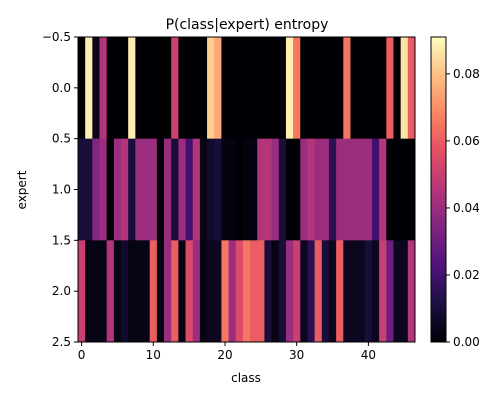 This screenshot has width=500, height=400. What do you see at coordinates (466, 342) in the screenshot?
I see `colorbar-tick-label: 0.00` at bounding box center [466, 342].